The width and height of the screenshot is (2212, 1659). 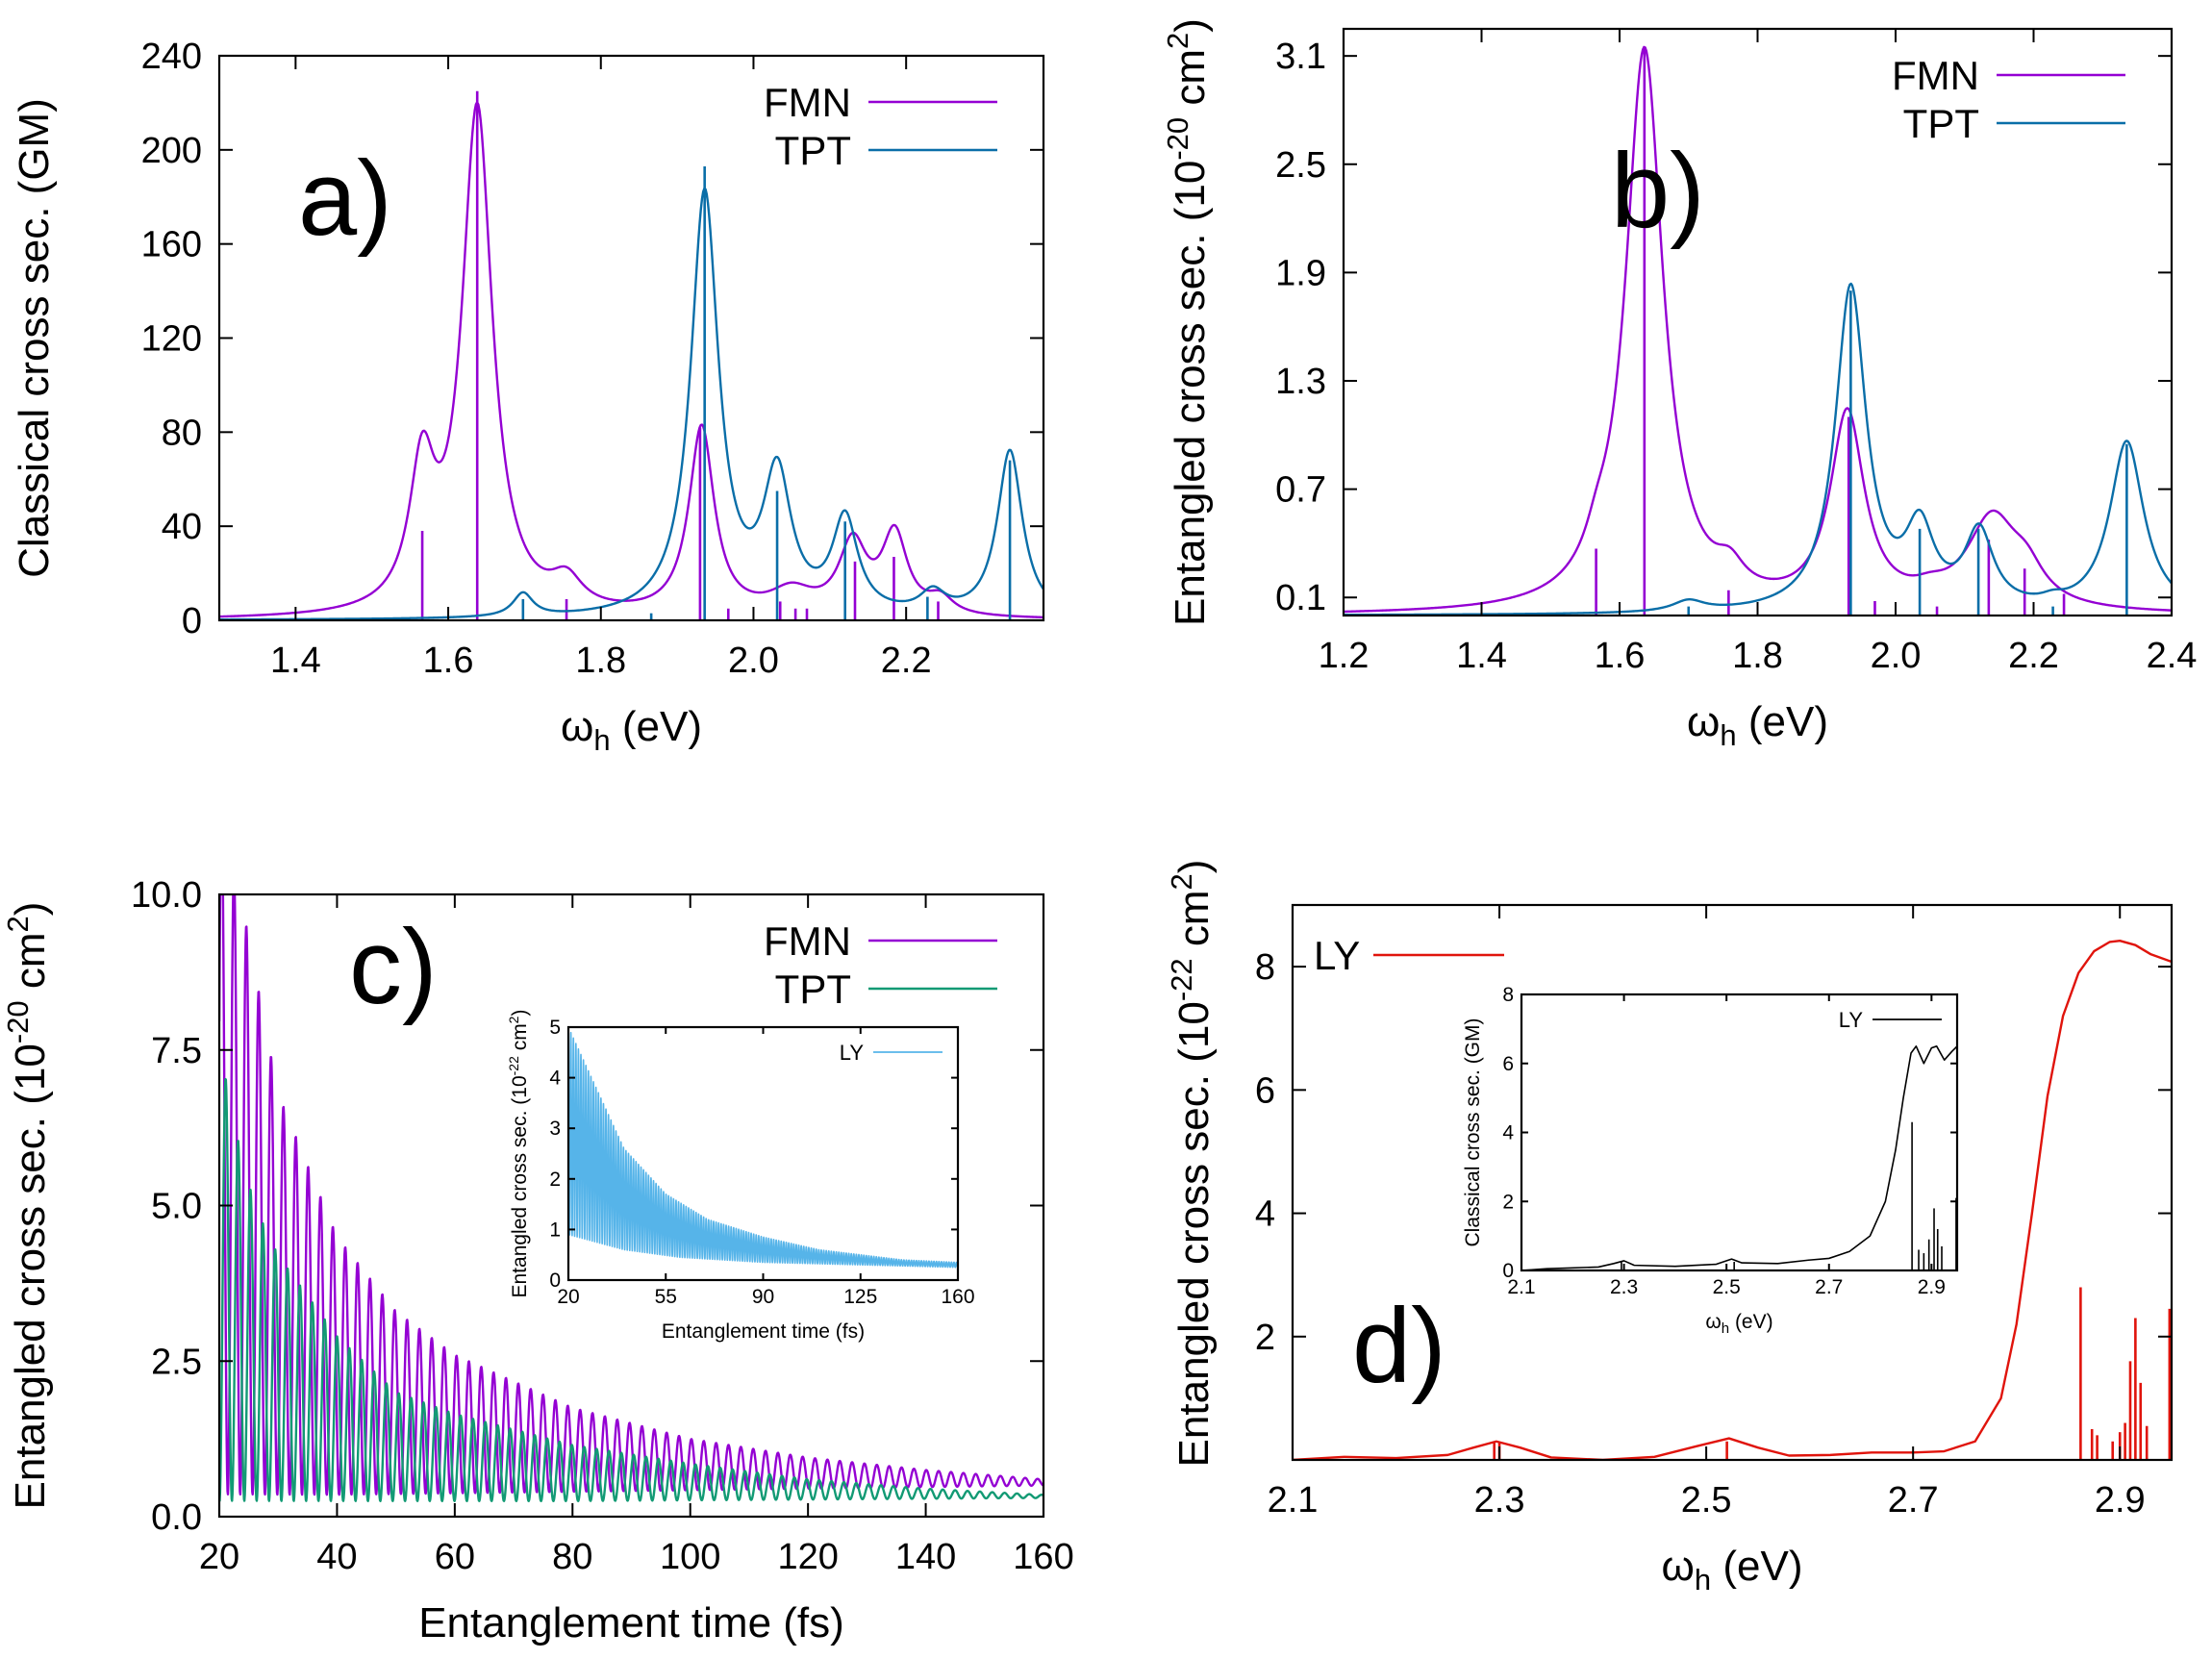 What do you see at coordinates (555, 1079) in the screenshot?
I see `panel-c-inset-y-tick-label: 4` at bounding box center [555, 1079].